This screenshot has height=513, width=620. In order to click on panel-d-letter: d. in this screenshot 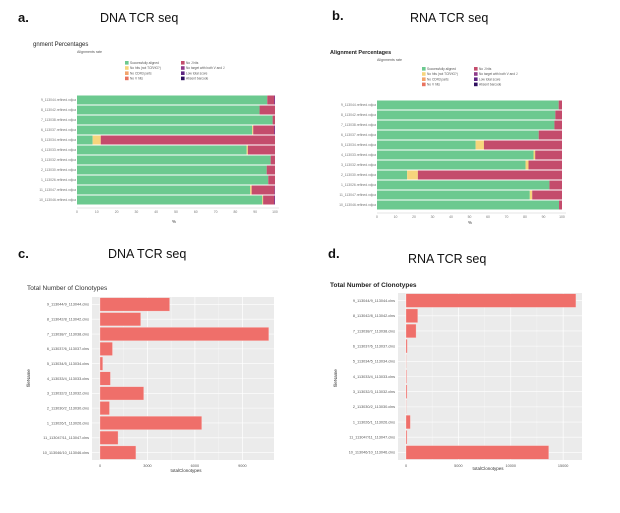, I will do `click(334, 253)`.